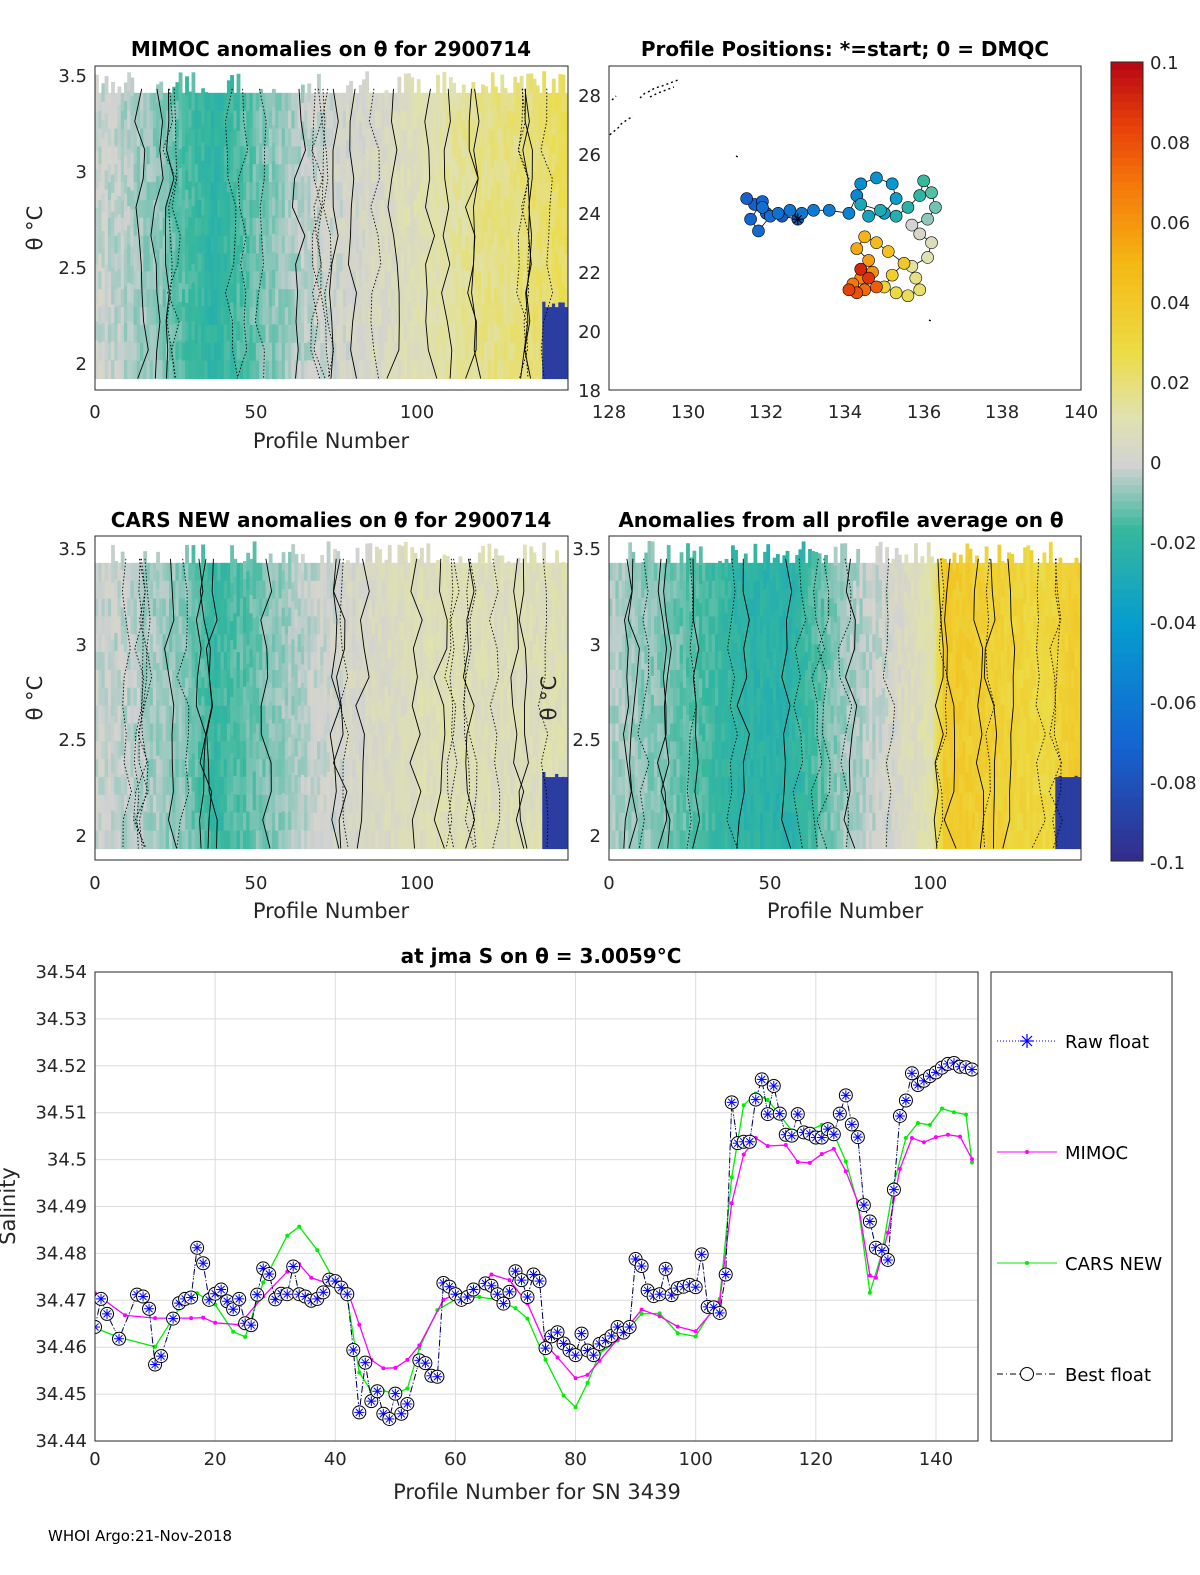  What do you see at coordinates (72, 740) in the screenshot?
I see `cars-ytick: 2.5` at bounding box center [72, 740].